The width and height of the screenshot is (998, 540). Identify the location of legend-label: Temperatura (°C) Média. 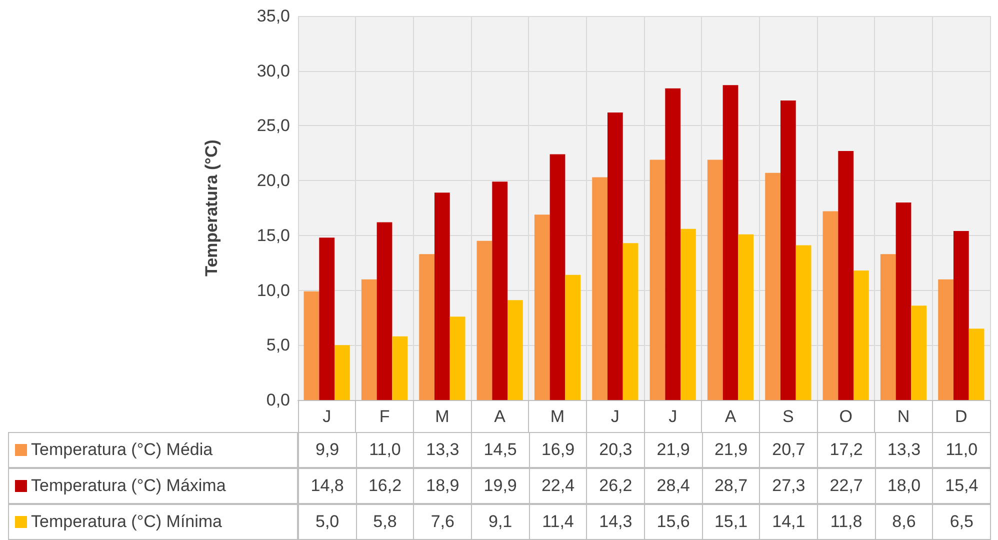
(122, 450).